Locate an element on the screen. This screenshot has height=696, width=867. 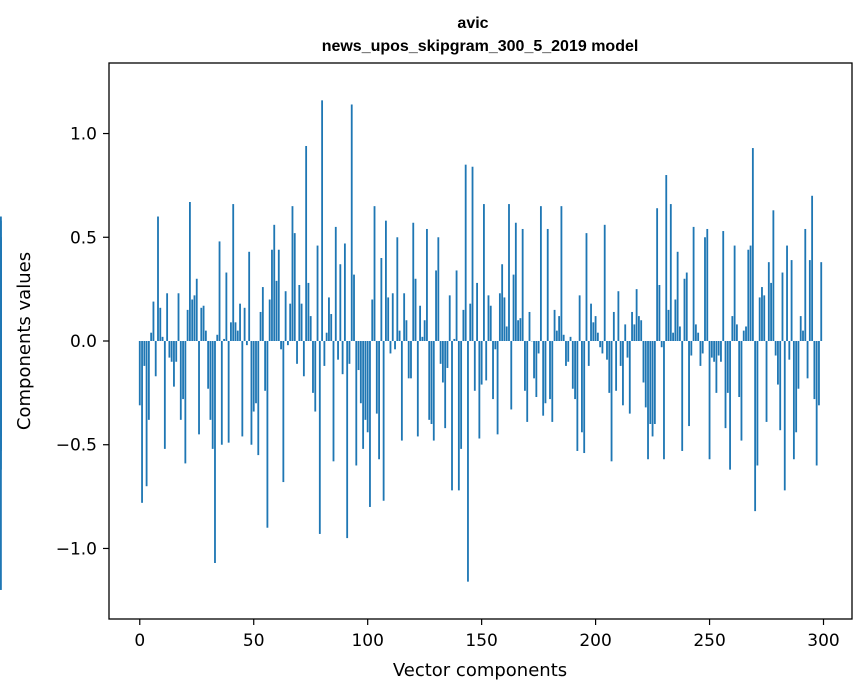
x-tick-label: 300 is located at coordinates (823, 641).